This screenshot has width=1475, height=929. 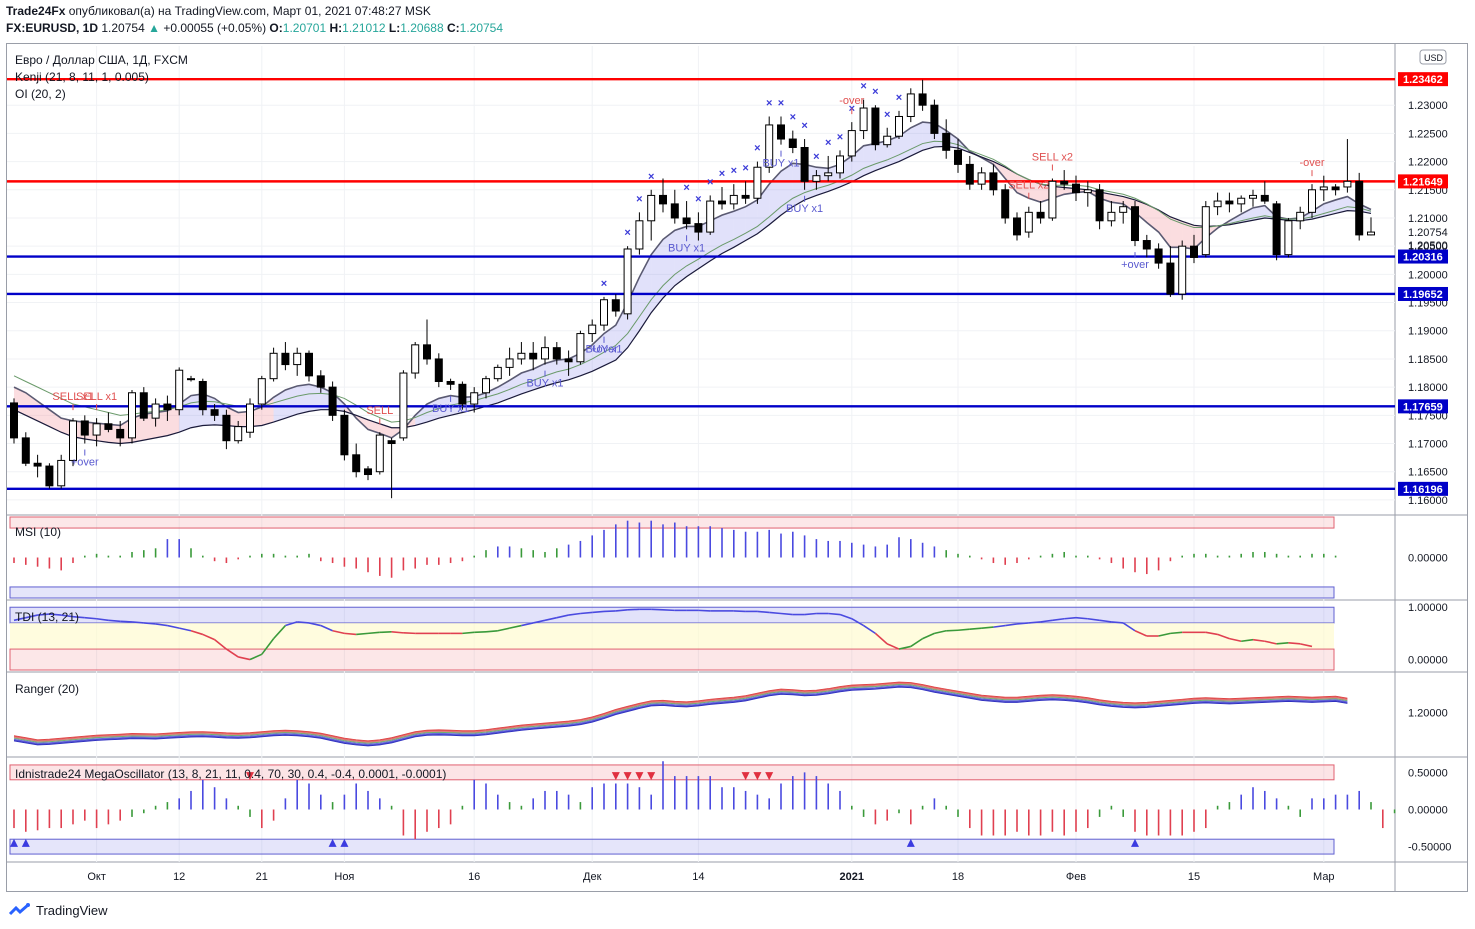 What do you see at coordinates (52, 28) in the screenshot?
I see `symbol-label: FX:EURUSD, 1D` at bounding box center [52, 28].